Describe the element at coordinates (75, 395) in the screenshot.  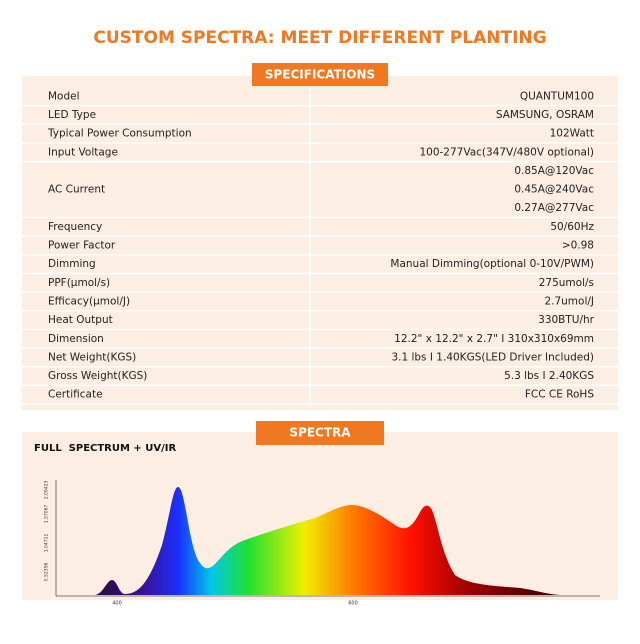
I see `spec-label: Certificate` at that location.